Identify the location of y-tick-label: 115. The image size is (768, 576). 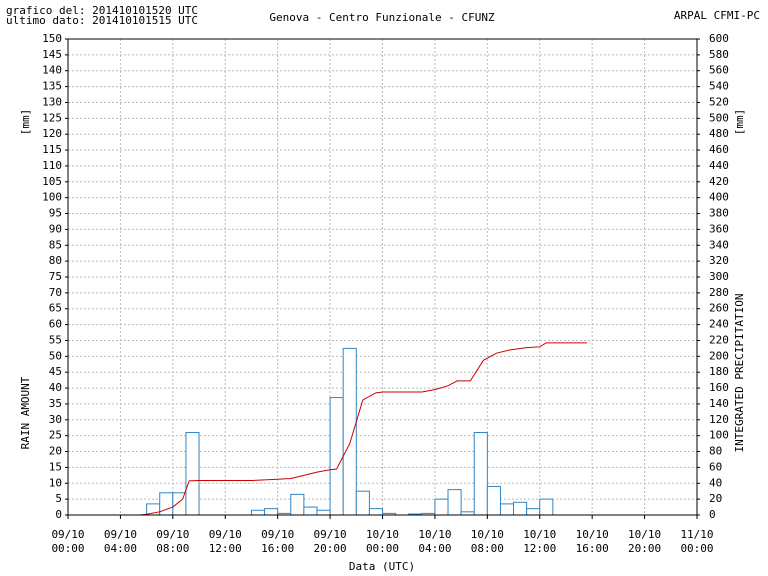
(52, 149).